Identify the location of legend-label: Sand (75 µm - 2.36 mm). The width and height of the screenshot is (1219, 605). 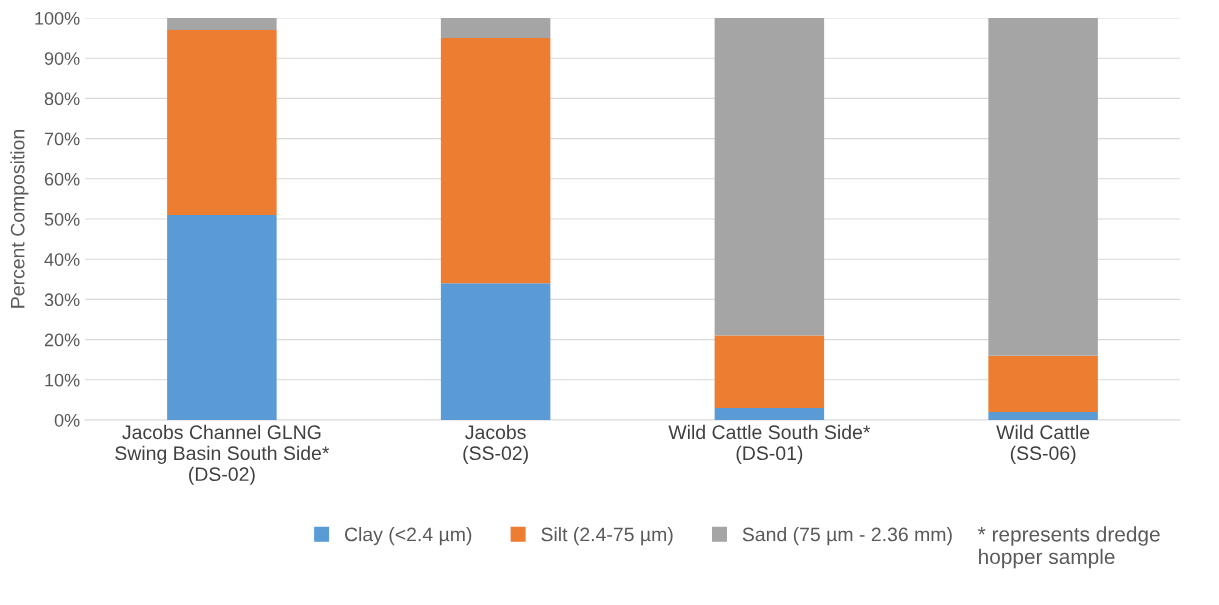
(847, 536).